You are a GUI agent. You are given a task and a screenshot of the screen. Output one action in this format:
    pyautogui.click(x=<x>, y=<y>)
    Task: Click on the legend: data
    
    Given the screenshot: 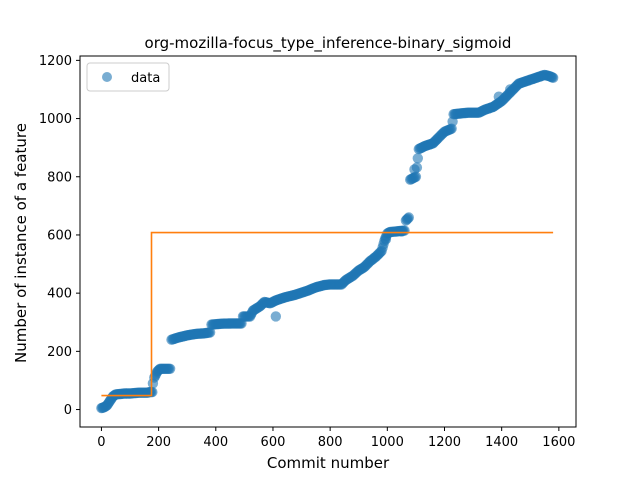 What is the action you would take?
    pyautogui.click(x=128, y=77)
    